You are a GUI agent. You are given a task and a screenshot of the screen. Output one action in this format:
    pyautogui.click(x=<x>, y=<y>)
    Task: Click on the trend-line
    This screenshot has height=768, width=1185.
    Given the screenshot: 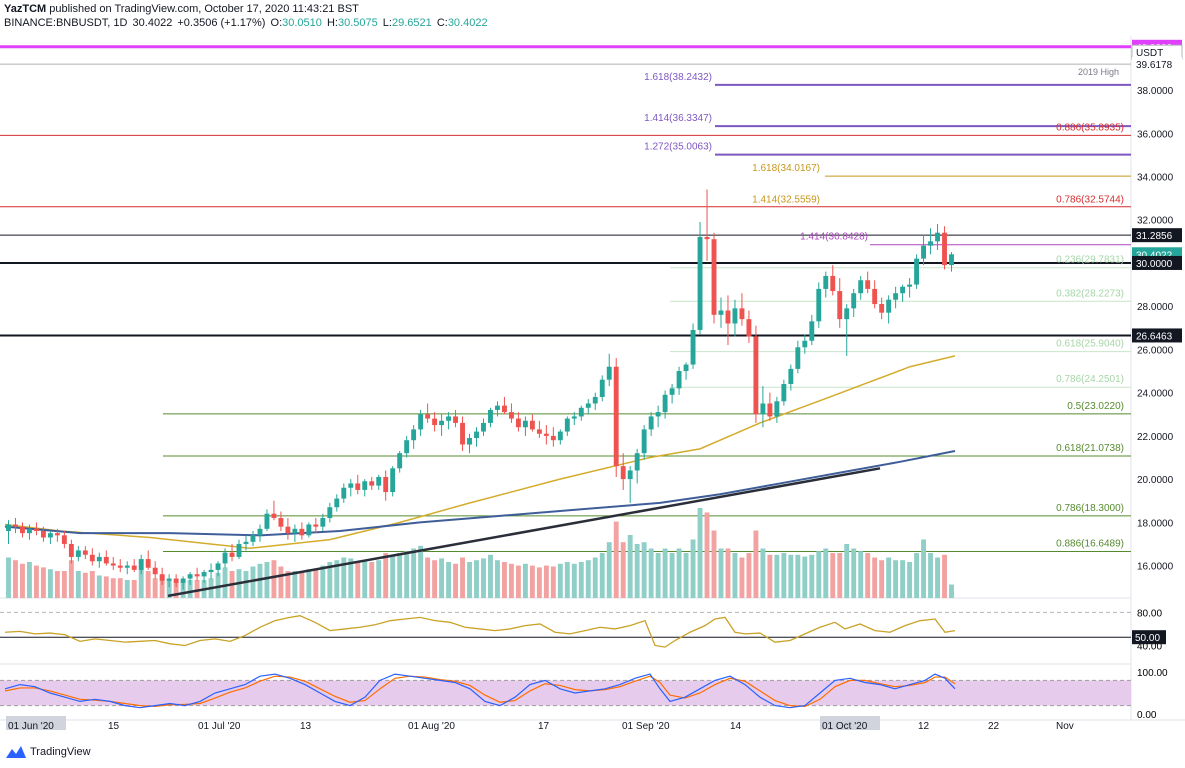 What is the action you would take?
    pyautogui.click(x=524, y=532)
    